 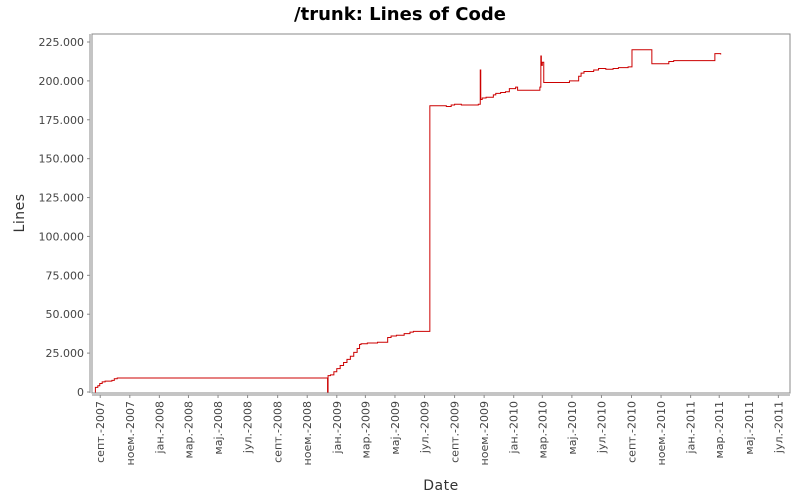 What do you see at coordinates (218, 428) in the screenshot?
I see `x-tick-label: мај.-2008` at bounding box center [218, 428].